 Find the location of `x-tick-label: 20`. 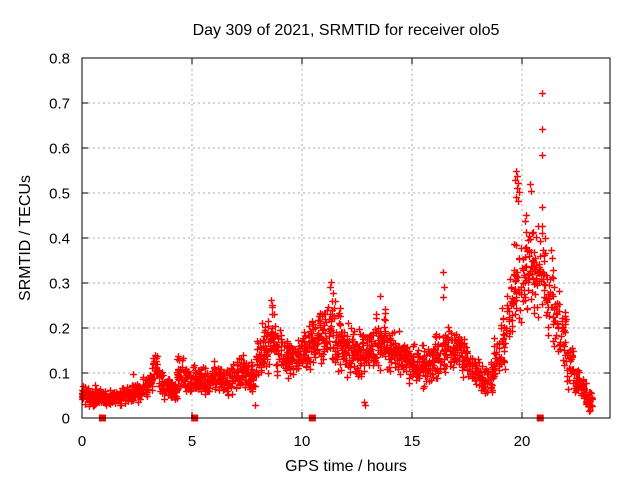

x-tick-label: 20 is located at coordinates (522, 441).